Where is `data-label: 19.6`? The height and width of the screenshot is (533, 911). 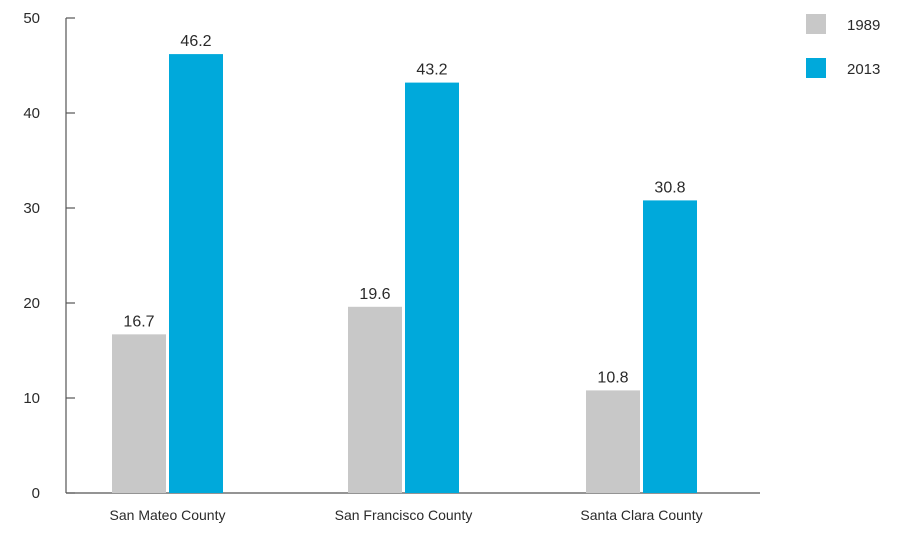
data-label: 19.6 is located at coordinates (374, 294).